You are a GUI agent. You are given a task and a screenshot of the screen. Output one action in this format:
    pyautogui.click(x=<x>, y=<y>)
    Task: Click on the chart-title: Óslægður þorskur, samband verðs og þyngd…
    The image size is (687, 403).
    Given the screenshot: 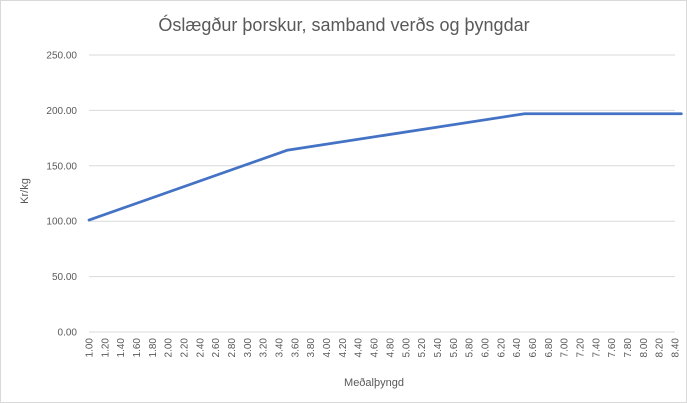 What is the action you would take?
    pyautogui.click(x=343, y=24)
    